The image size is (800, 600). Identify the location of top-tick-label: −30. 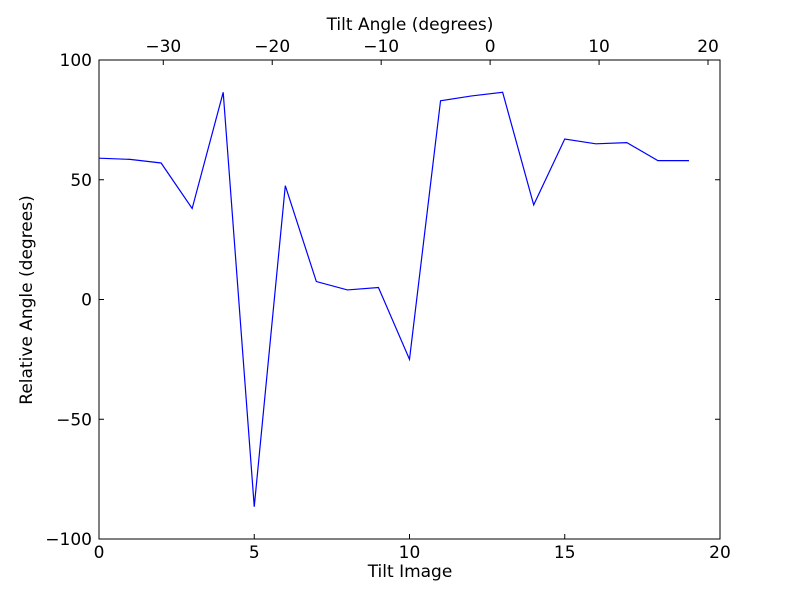
(163, 47).